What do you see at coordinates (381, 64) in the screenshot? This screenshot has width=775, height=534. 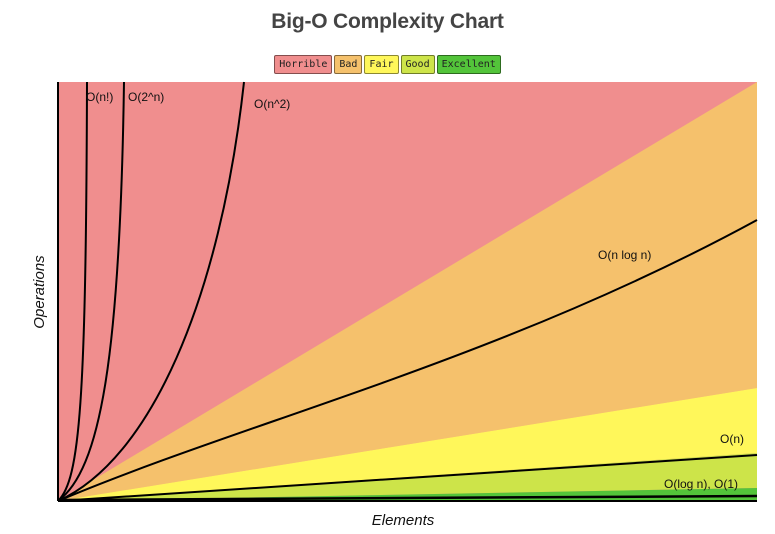 I see `legend-item-fair: Fair` at bounding box center [381, 64].